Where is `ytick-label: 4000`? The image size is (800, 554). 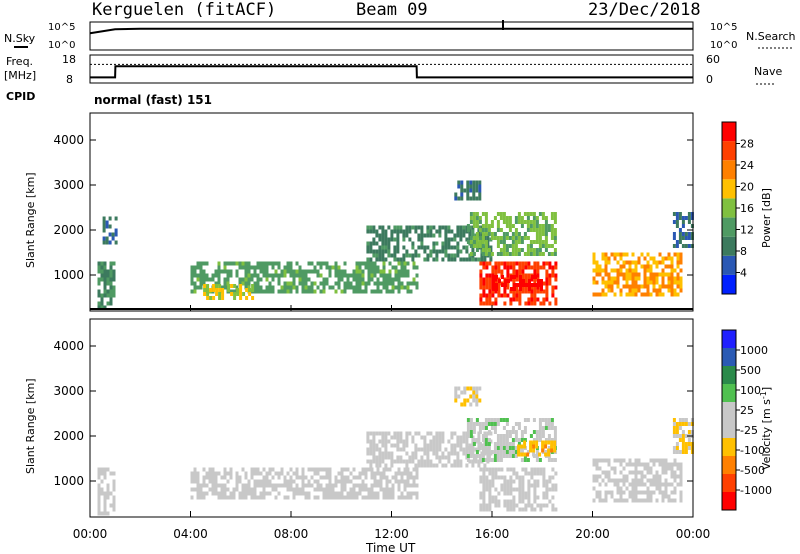 ytick-label: 4000 is located at coordinates (68, 140).